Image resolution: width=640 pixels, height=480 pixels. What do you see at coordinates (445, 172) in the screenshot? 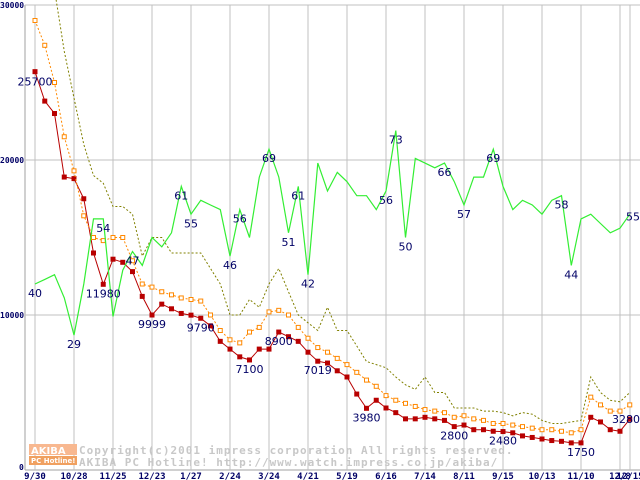
I see `data-label: 66` at bounding box center [445, 172].